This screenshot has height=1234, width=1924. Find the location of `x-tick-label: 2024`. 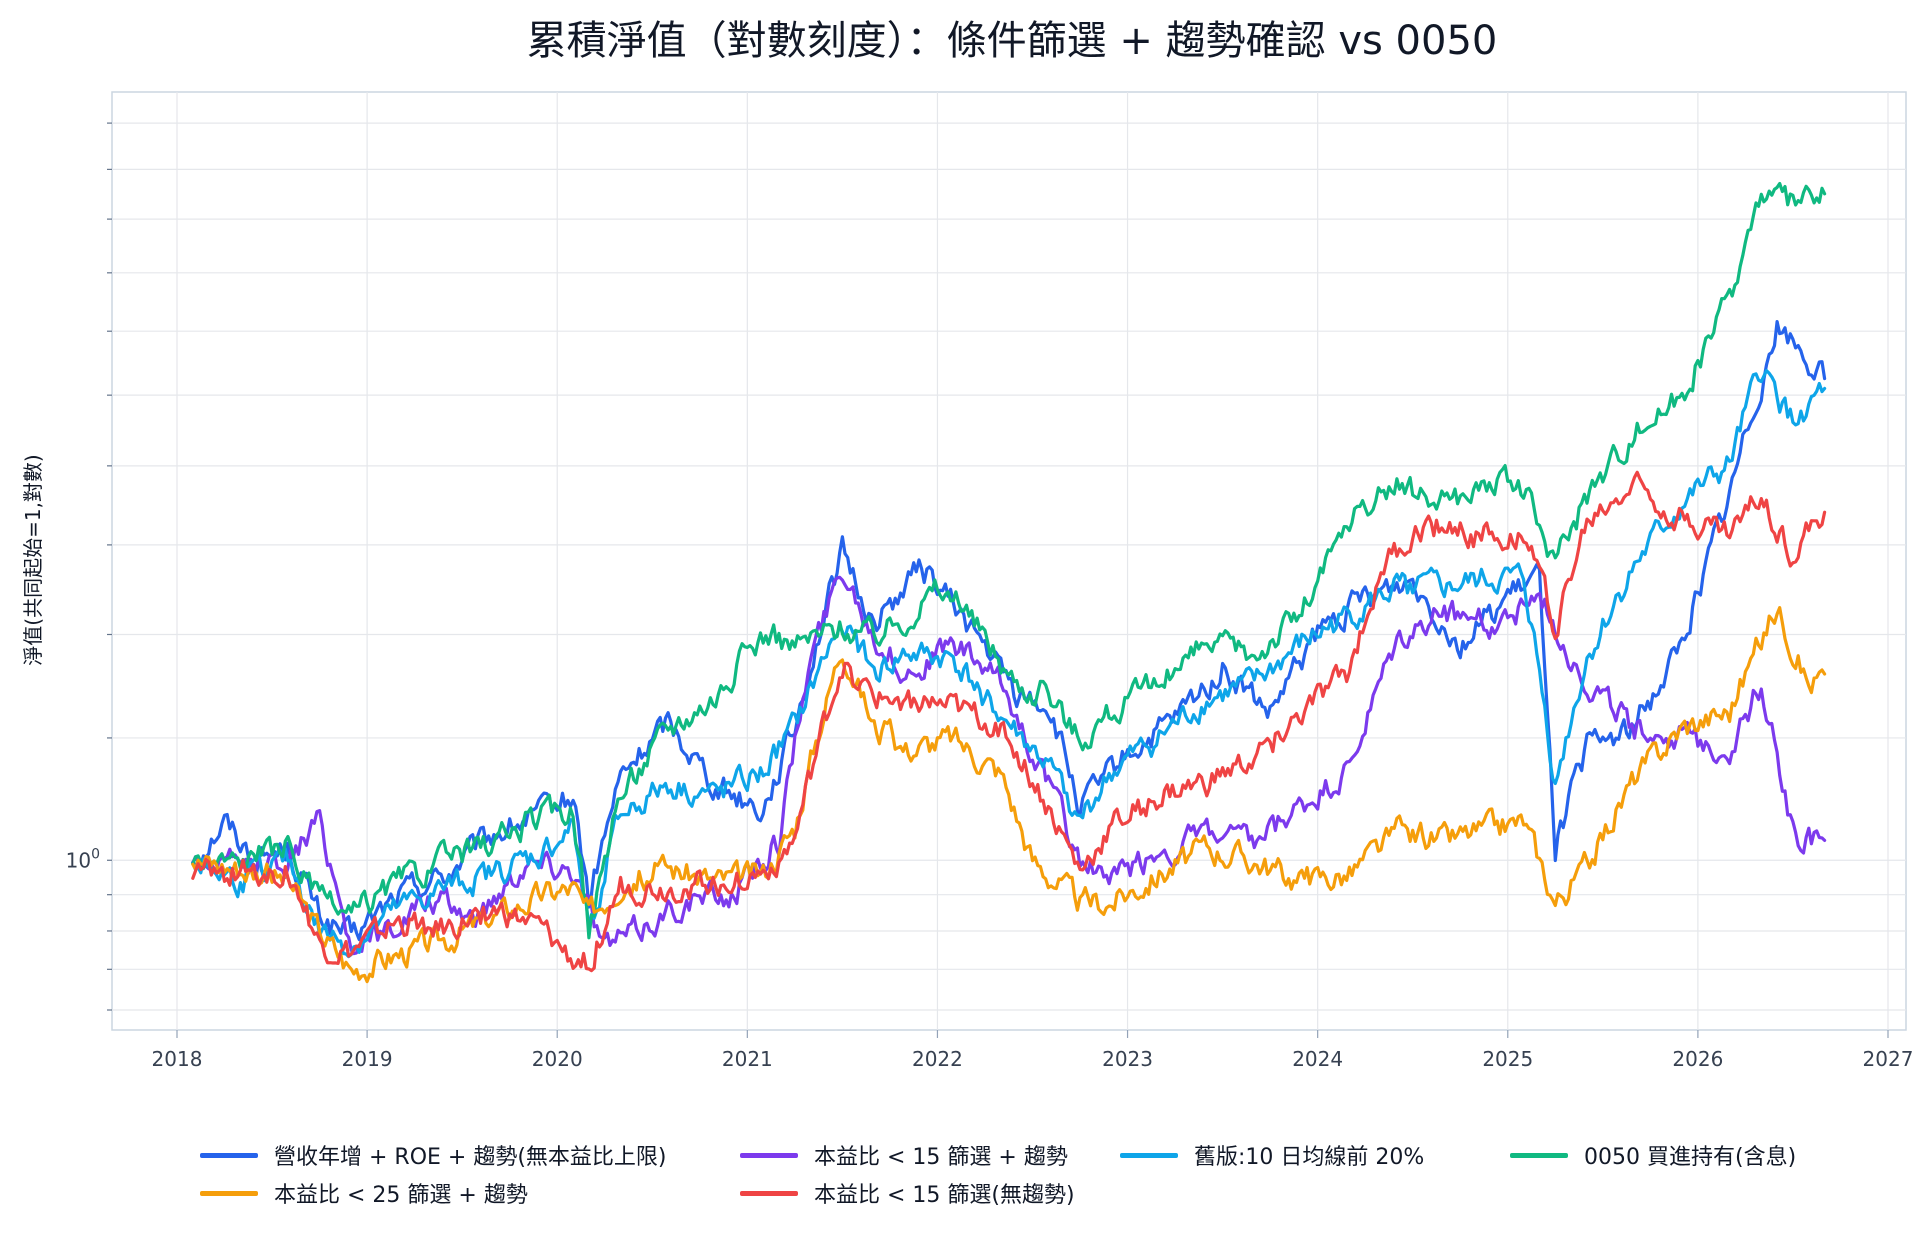

x-tick-label: 2024 is located at coordinates (1317, 1059).